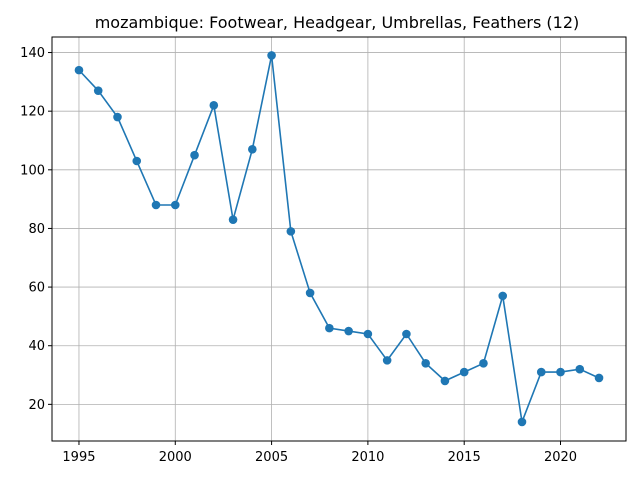 This screenshot has width=640, height=480. Describe the element at coordinates (36, 346) in the screenshot. I see `y-tick-label: 40` at that location.